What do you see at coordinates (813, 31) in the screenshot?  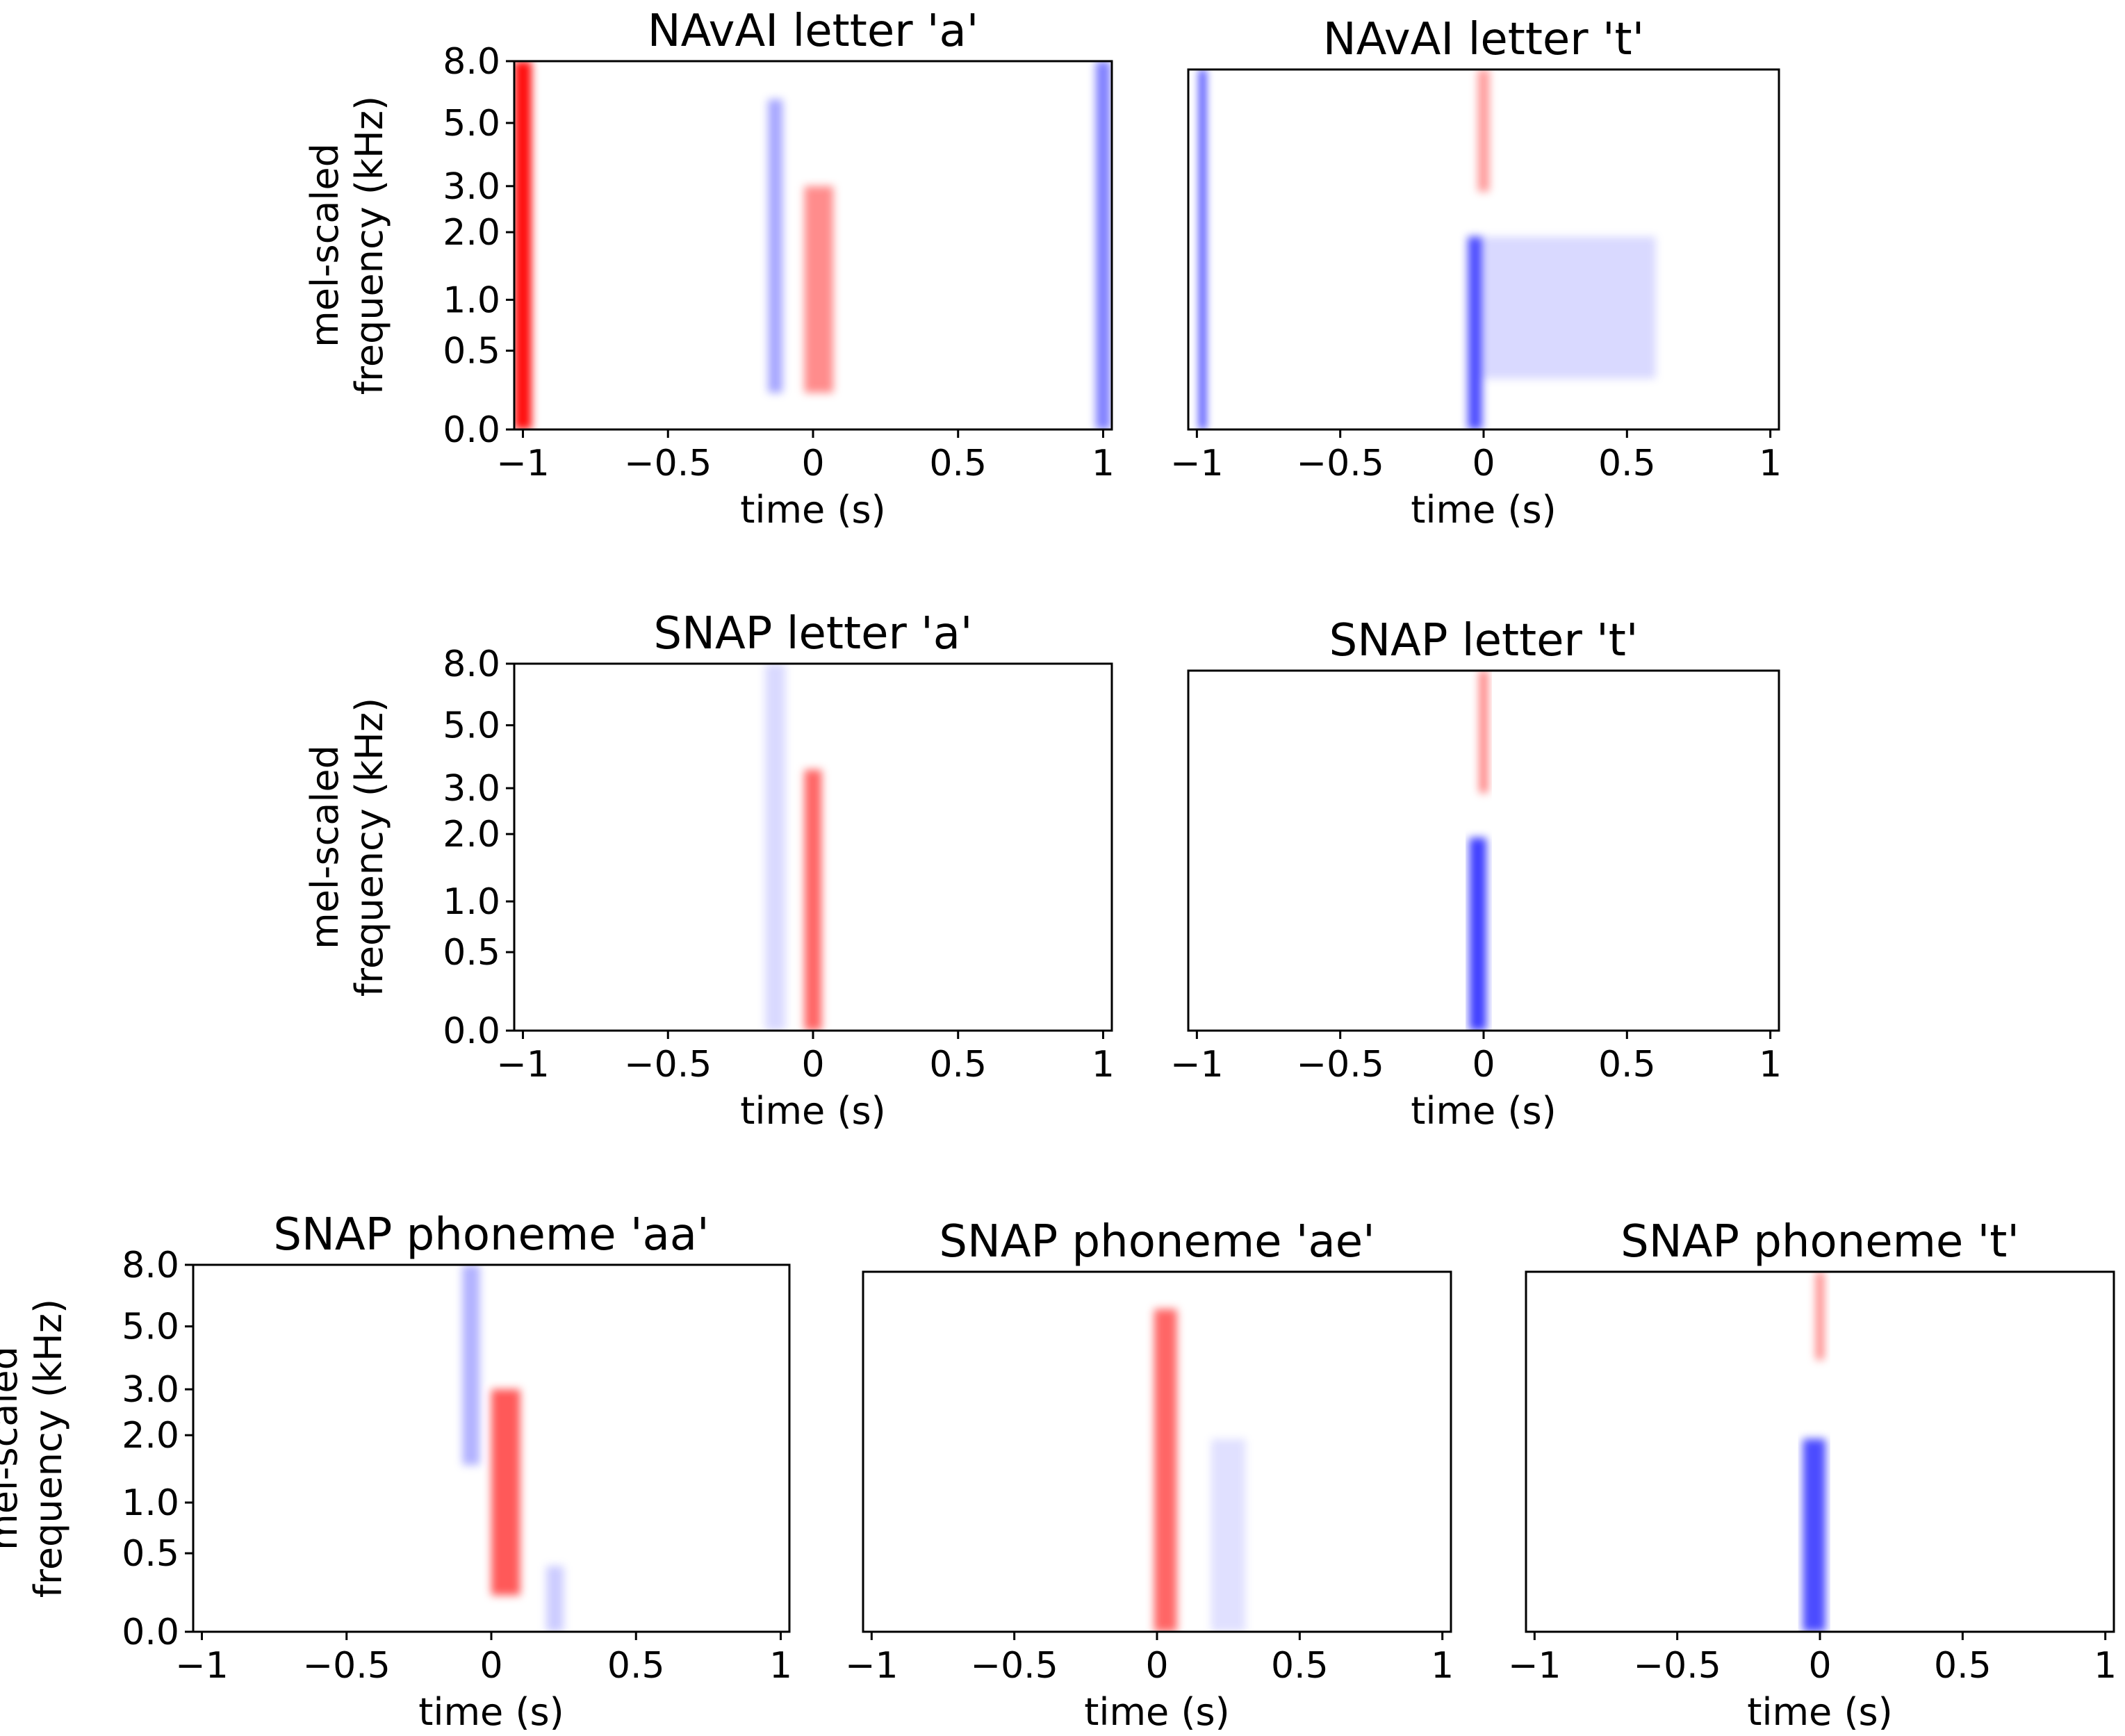 I see `panel-title: NAvAI letter 'a'` at bounding box center [813, 31].